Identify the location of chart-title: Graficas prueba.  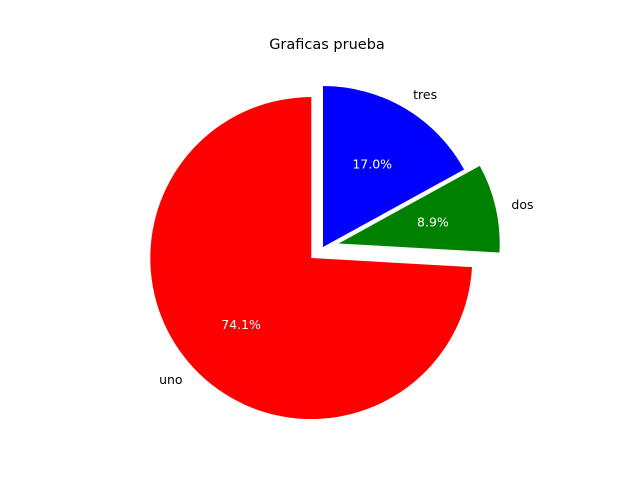
(327, 45).